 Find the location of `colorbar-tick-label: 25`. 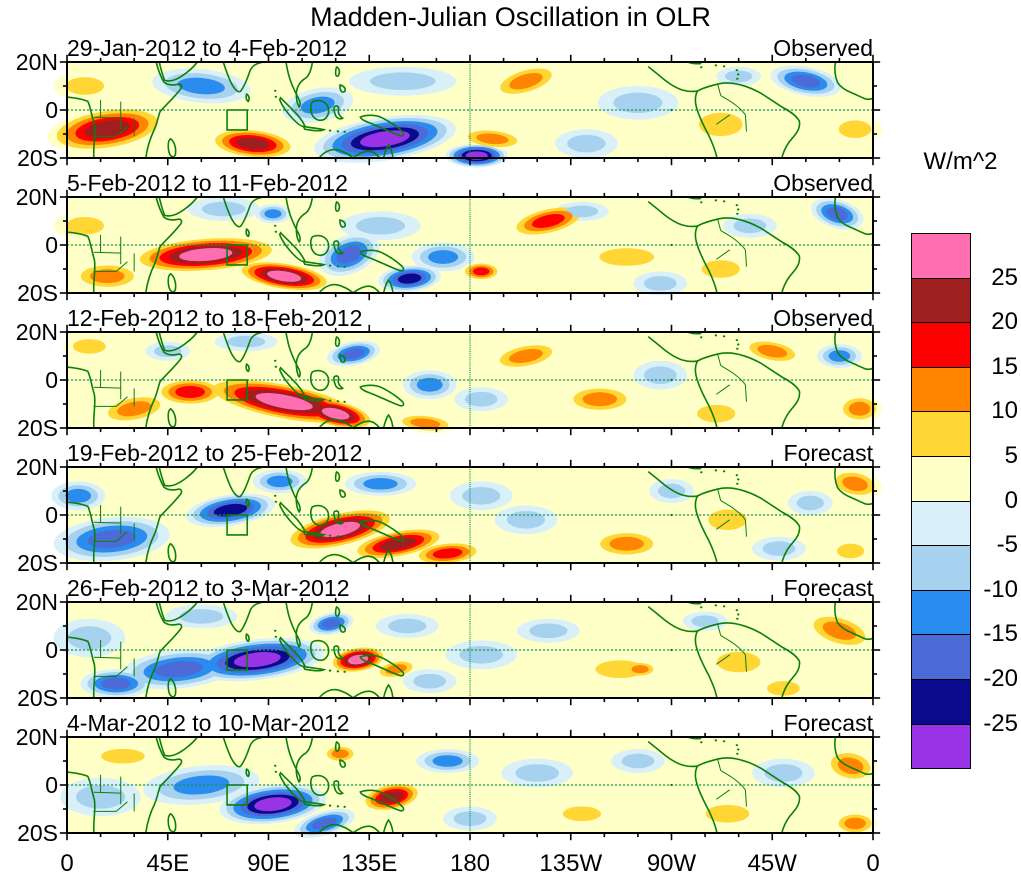

colorbar-tick-label: 25 is located at coordinates (1004, 277).